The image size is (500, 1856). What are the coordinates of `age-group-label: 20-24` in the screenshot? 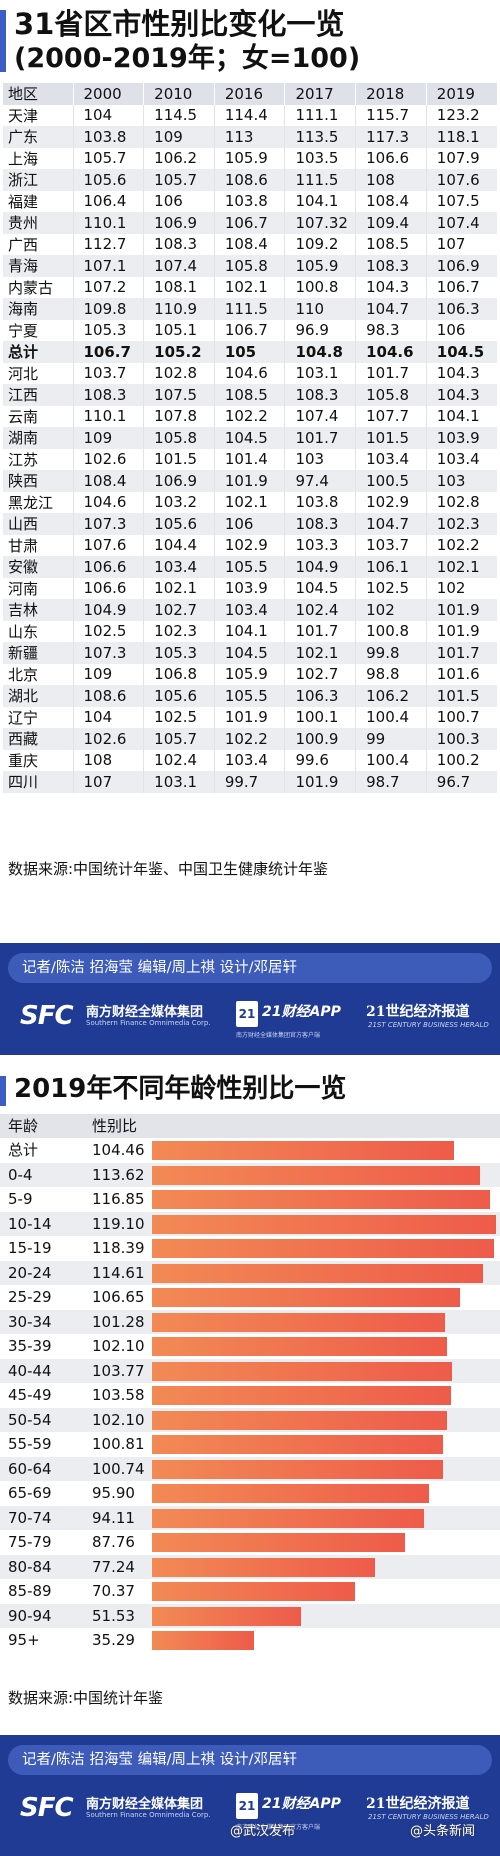 It's located at (30, 1272).